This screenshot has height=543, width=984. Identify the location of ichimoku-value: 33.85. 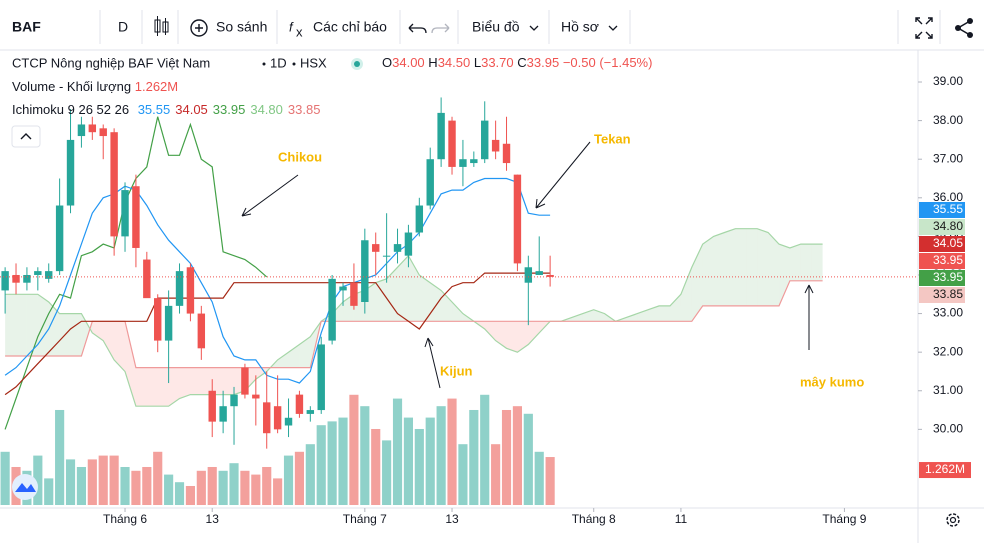
(304, 109).